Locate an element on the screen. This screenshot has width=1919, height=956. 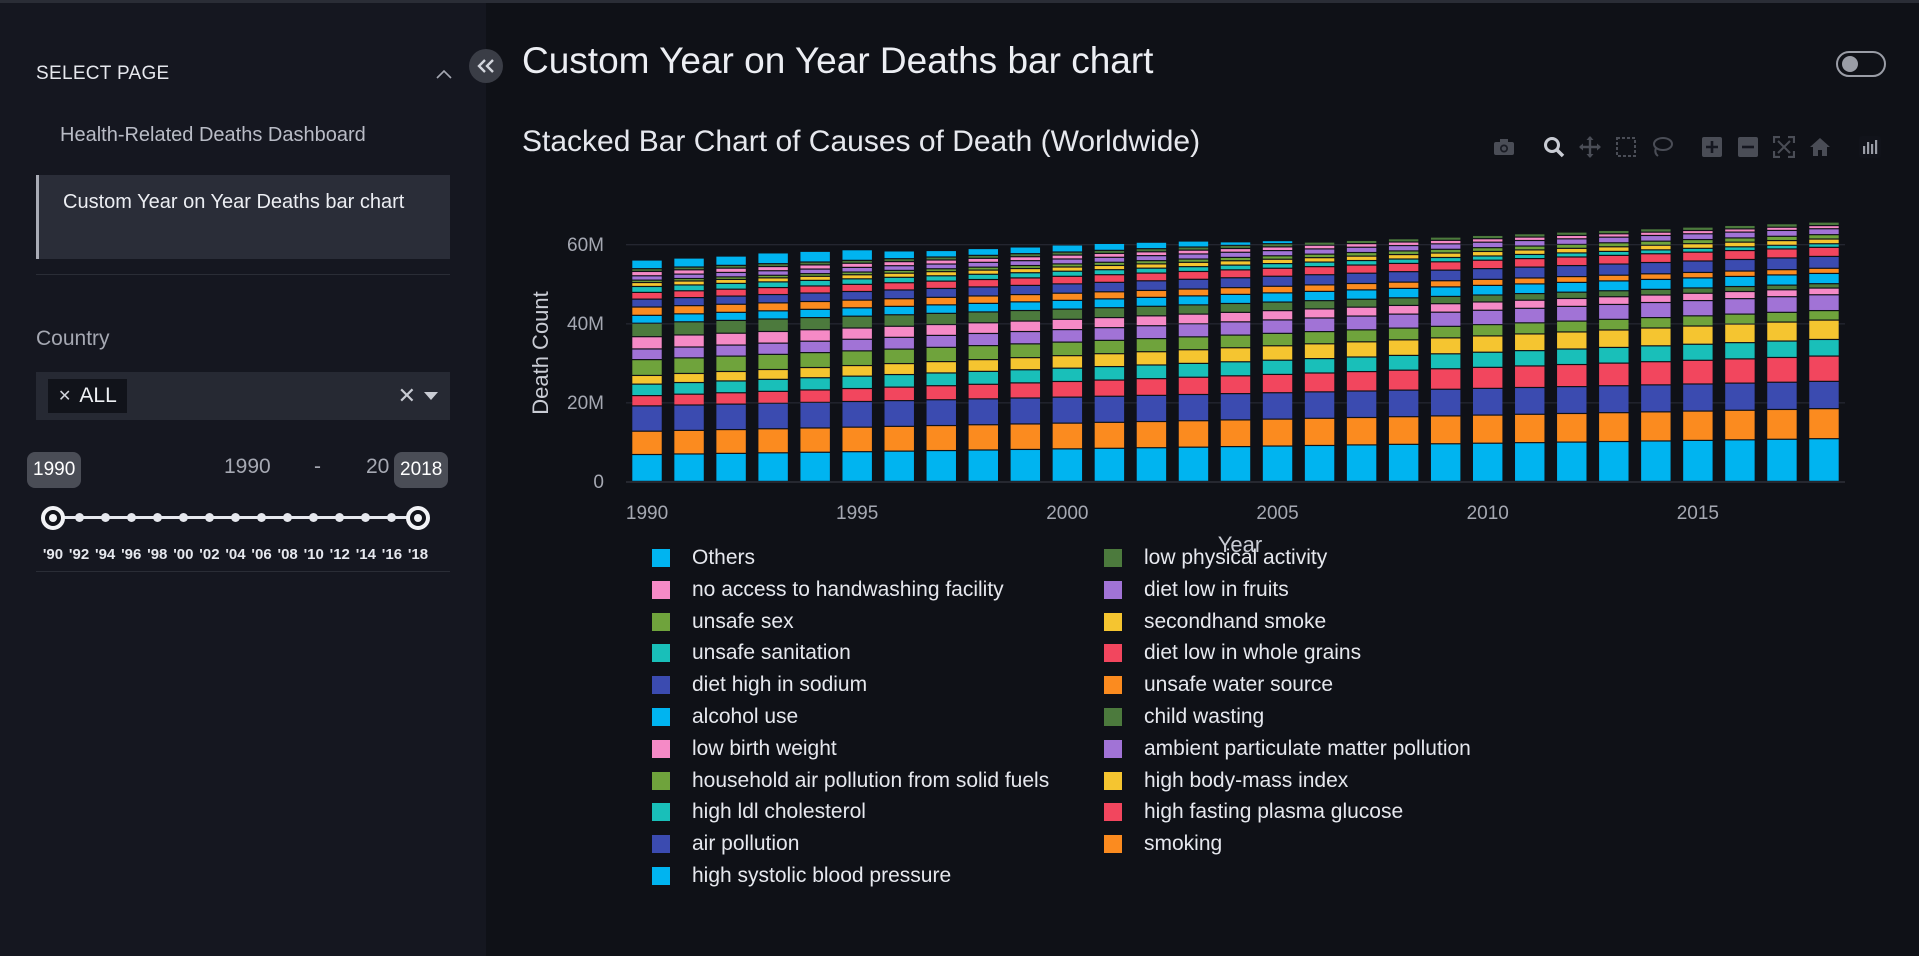
slider-tick-label: '92 is located at coordinates (79, 554).